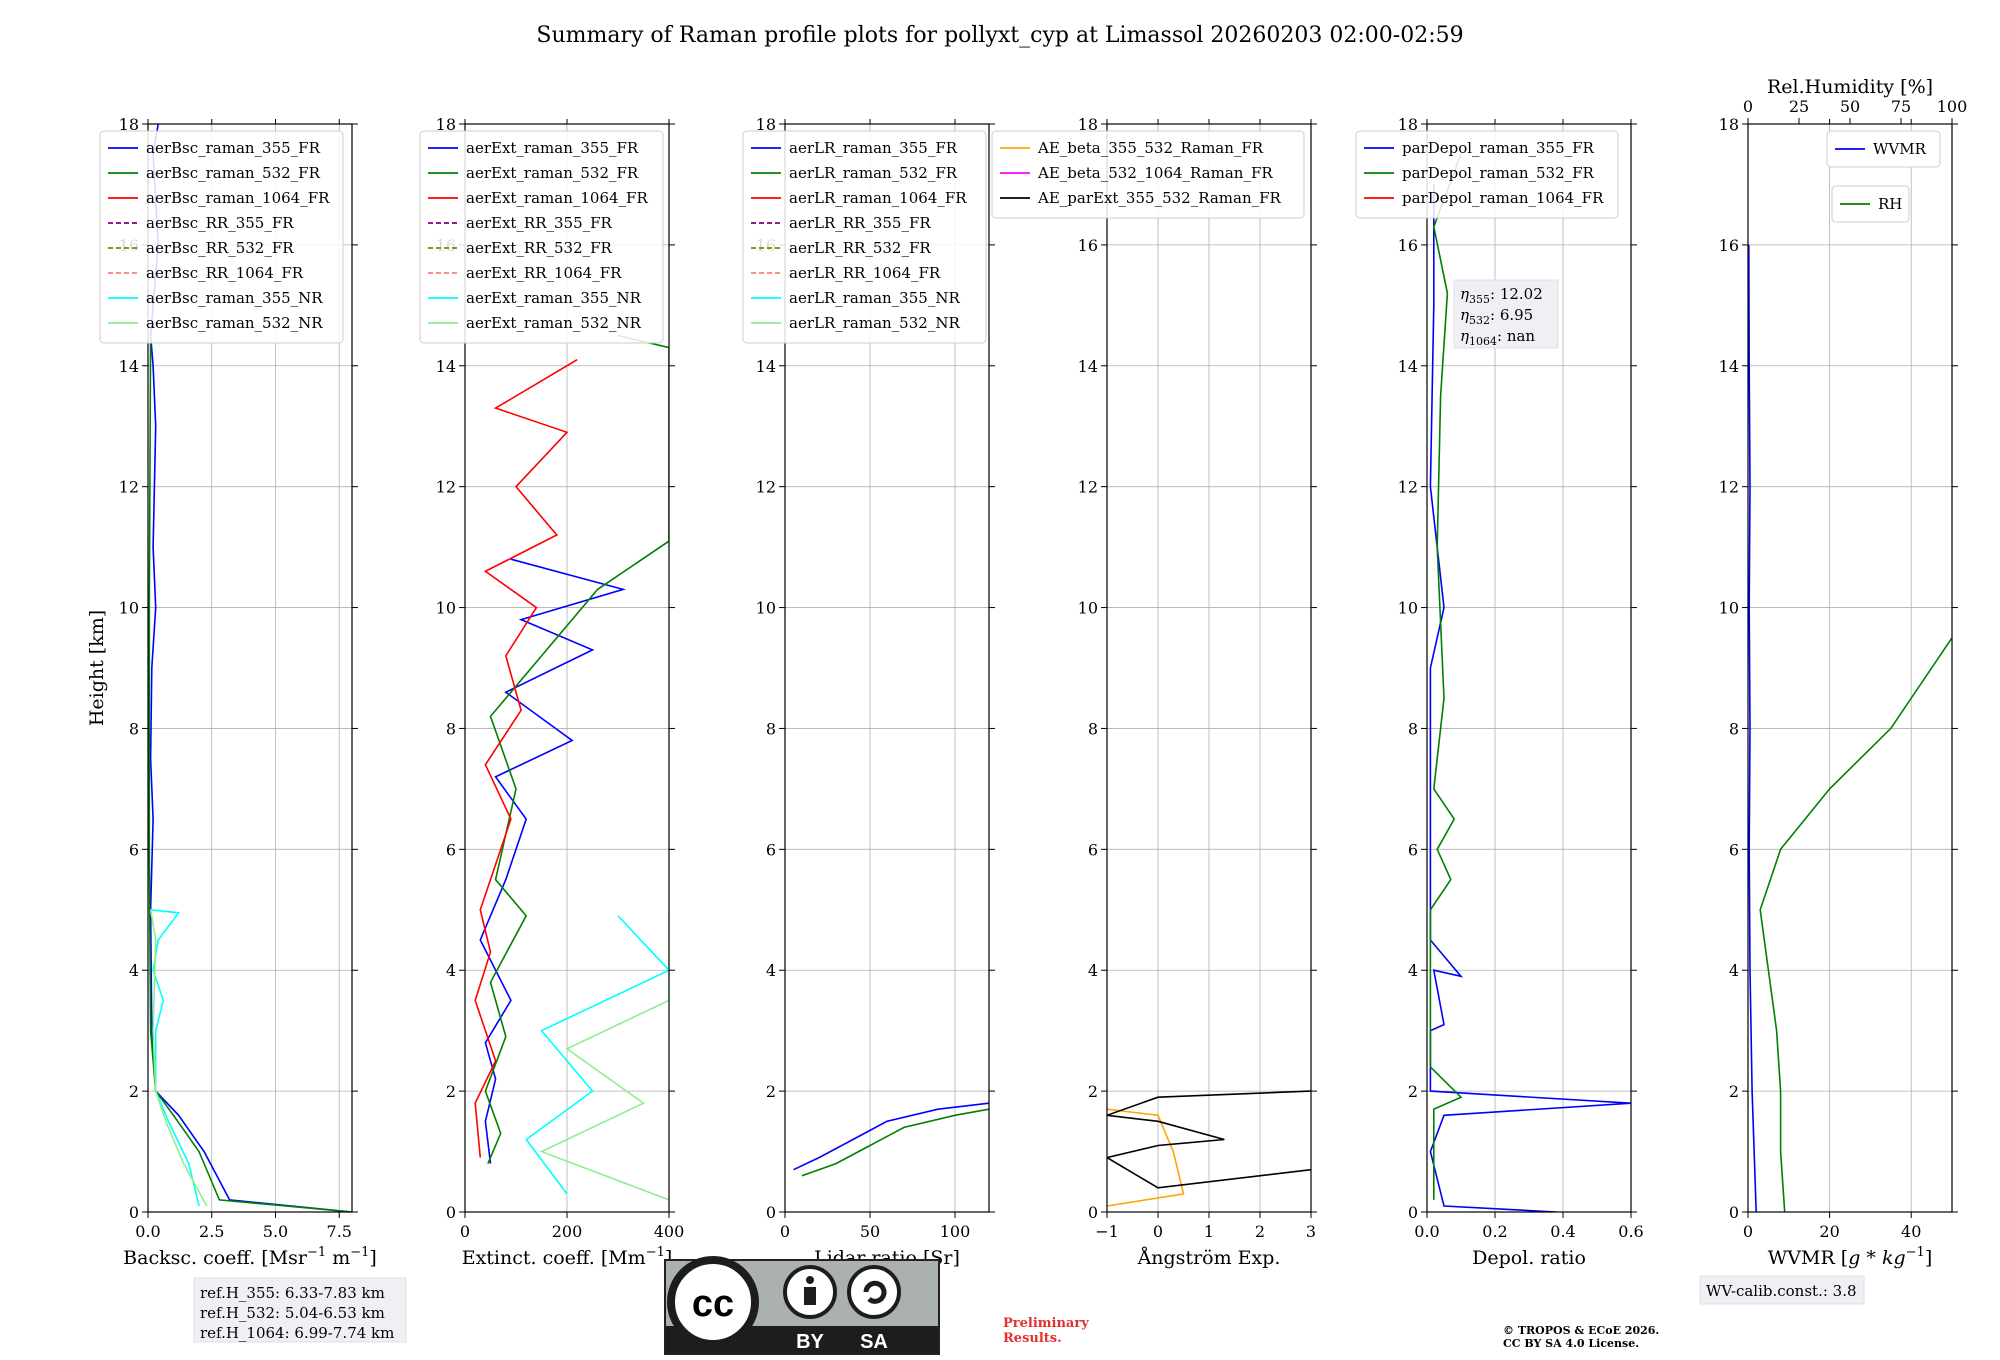  I want to click on cc-logo-icon, so click(713, 1302).